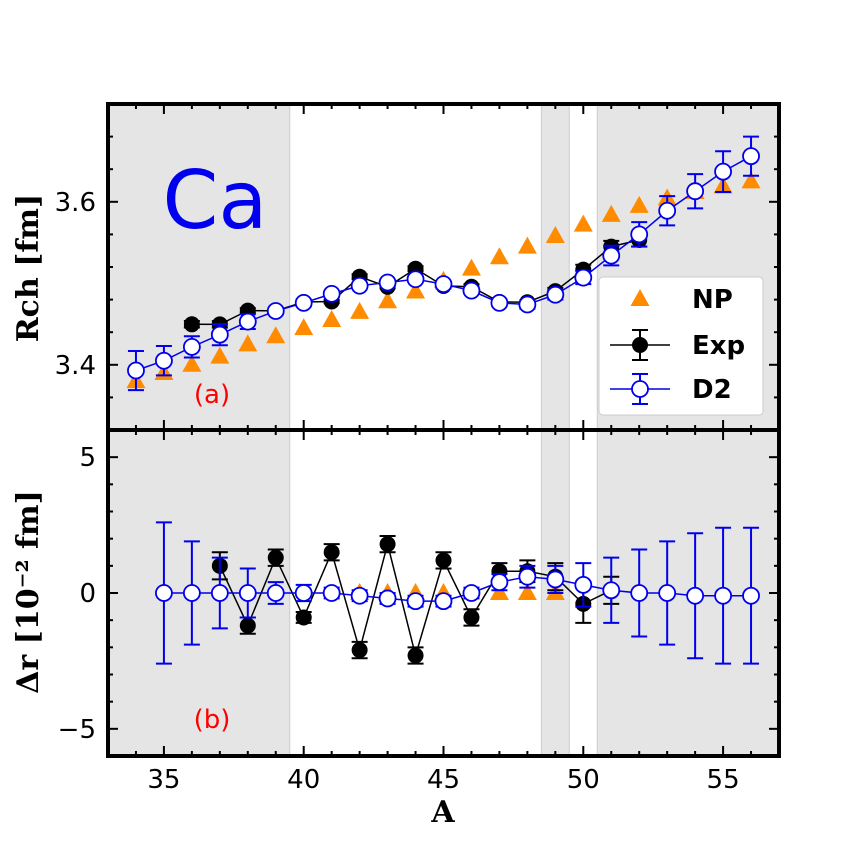 The image size is (864, 864). Describe the element at coordinates (303, 780) in the screenshot. I see `x-tick-label: 40` at that location.